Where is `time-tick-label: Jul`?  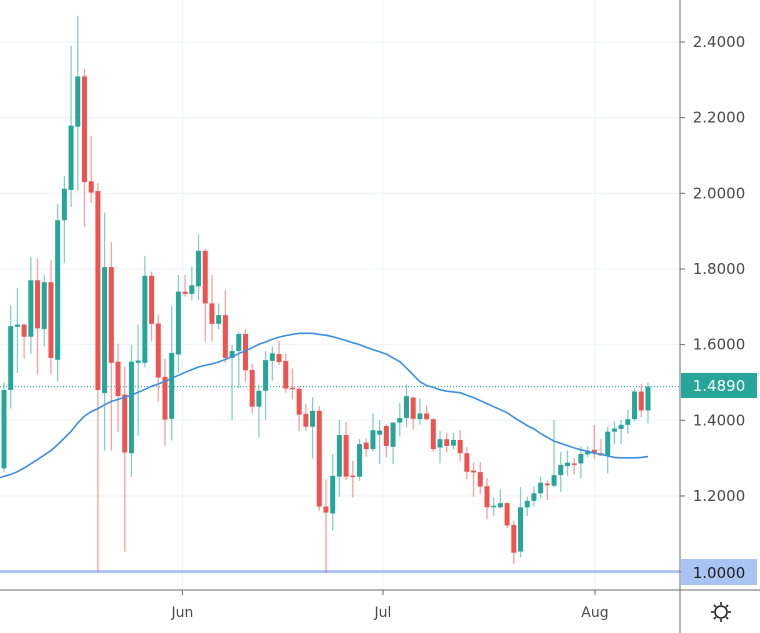 time-tick-label: Jul is located at coordinates (383, 613).